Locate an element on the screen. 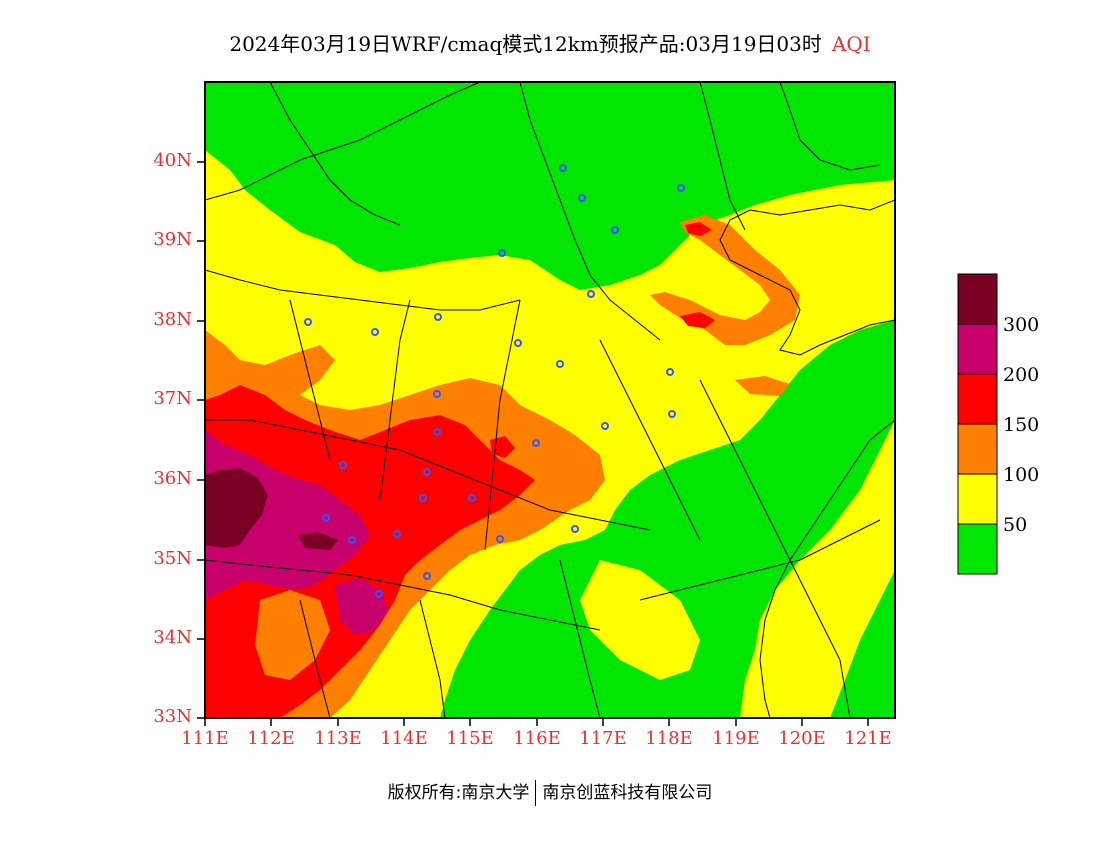 Image resolution: width=1100 pixels, height=850 pixels. legend-label: 150 is located at coordinates (1021, 425).